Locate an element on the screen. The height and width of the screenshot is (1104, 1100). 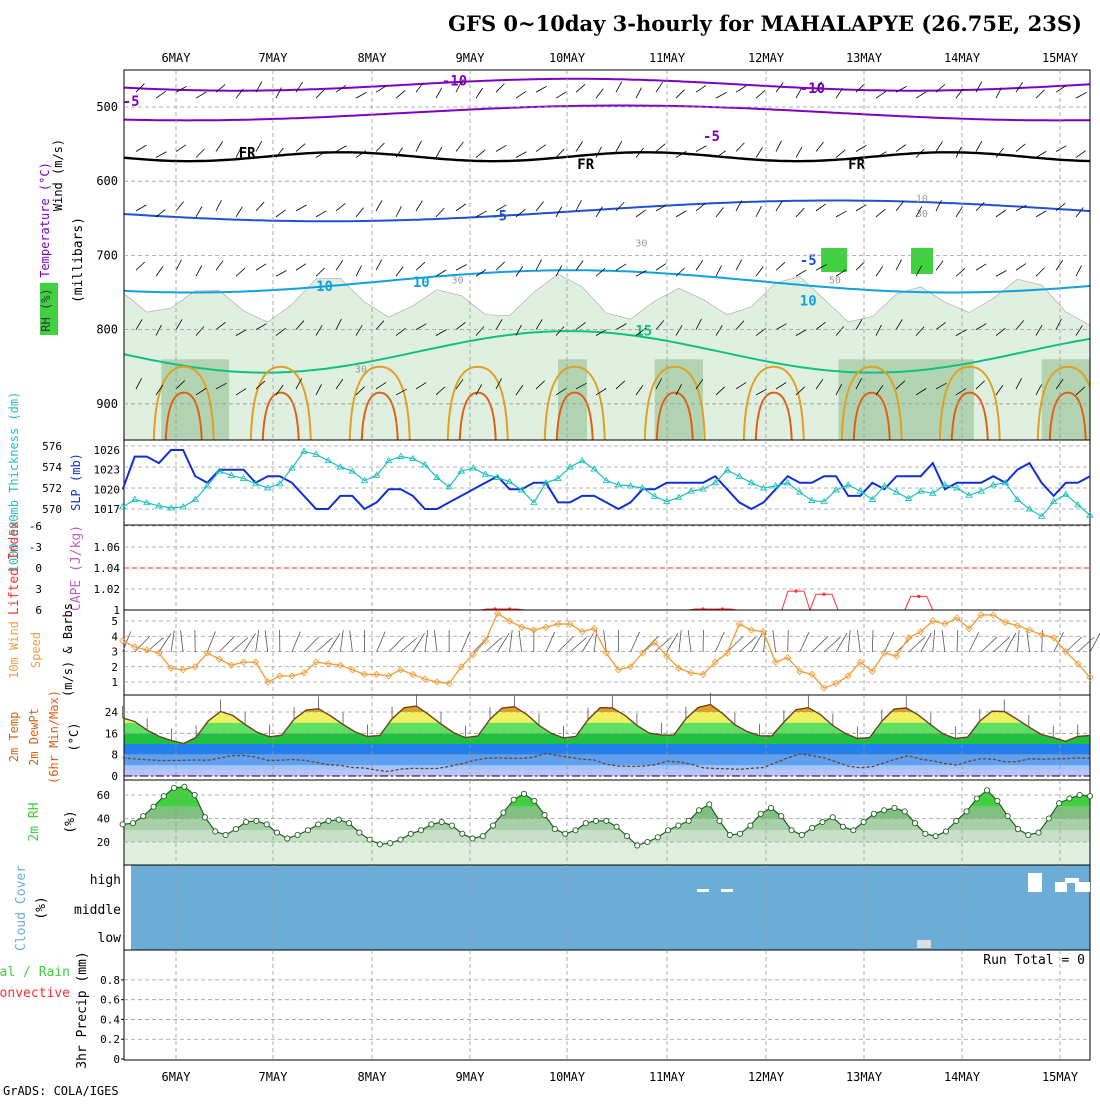
top-day-label: 14MAY is located at coordinates (962, 58).